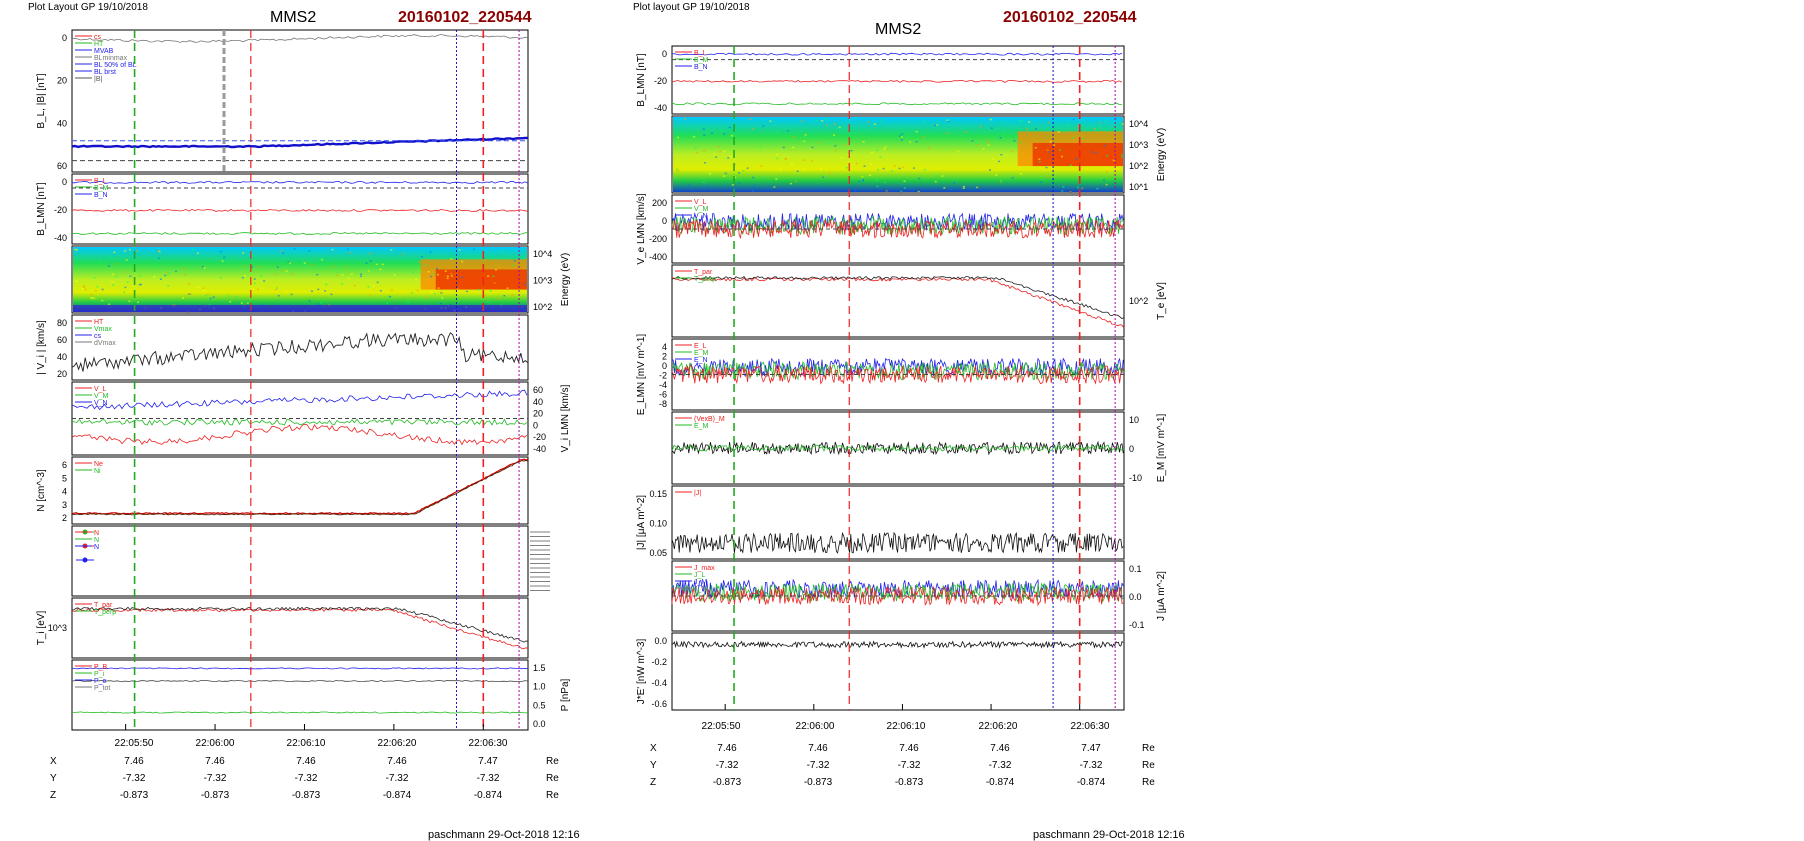 The height and width of the screenshot is (841, 1804). I want to click on legend-label: E_M, so click(701, 353).